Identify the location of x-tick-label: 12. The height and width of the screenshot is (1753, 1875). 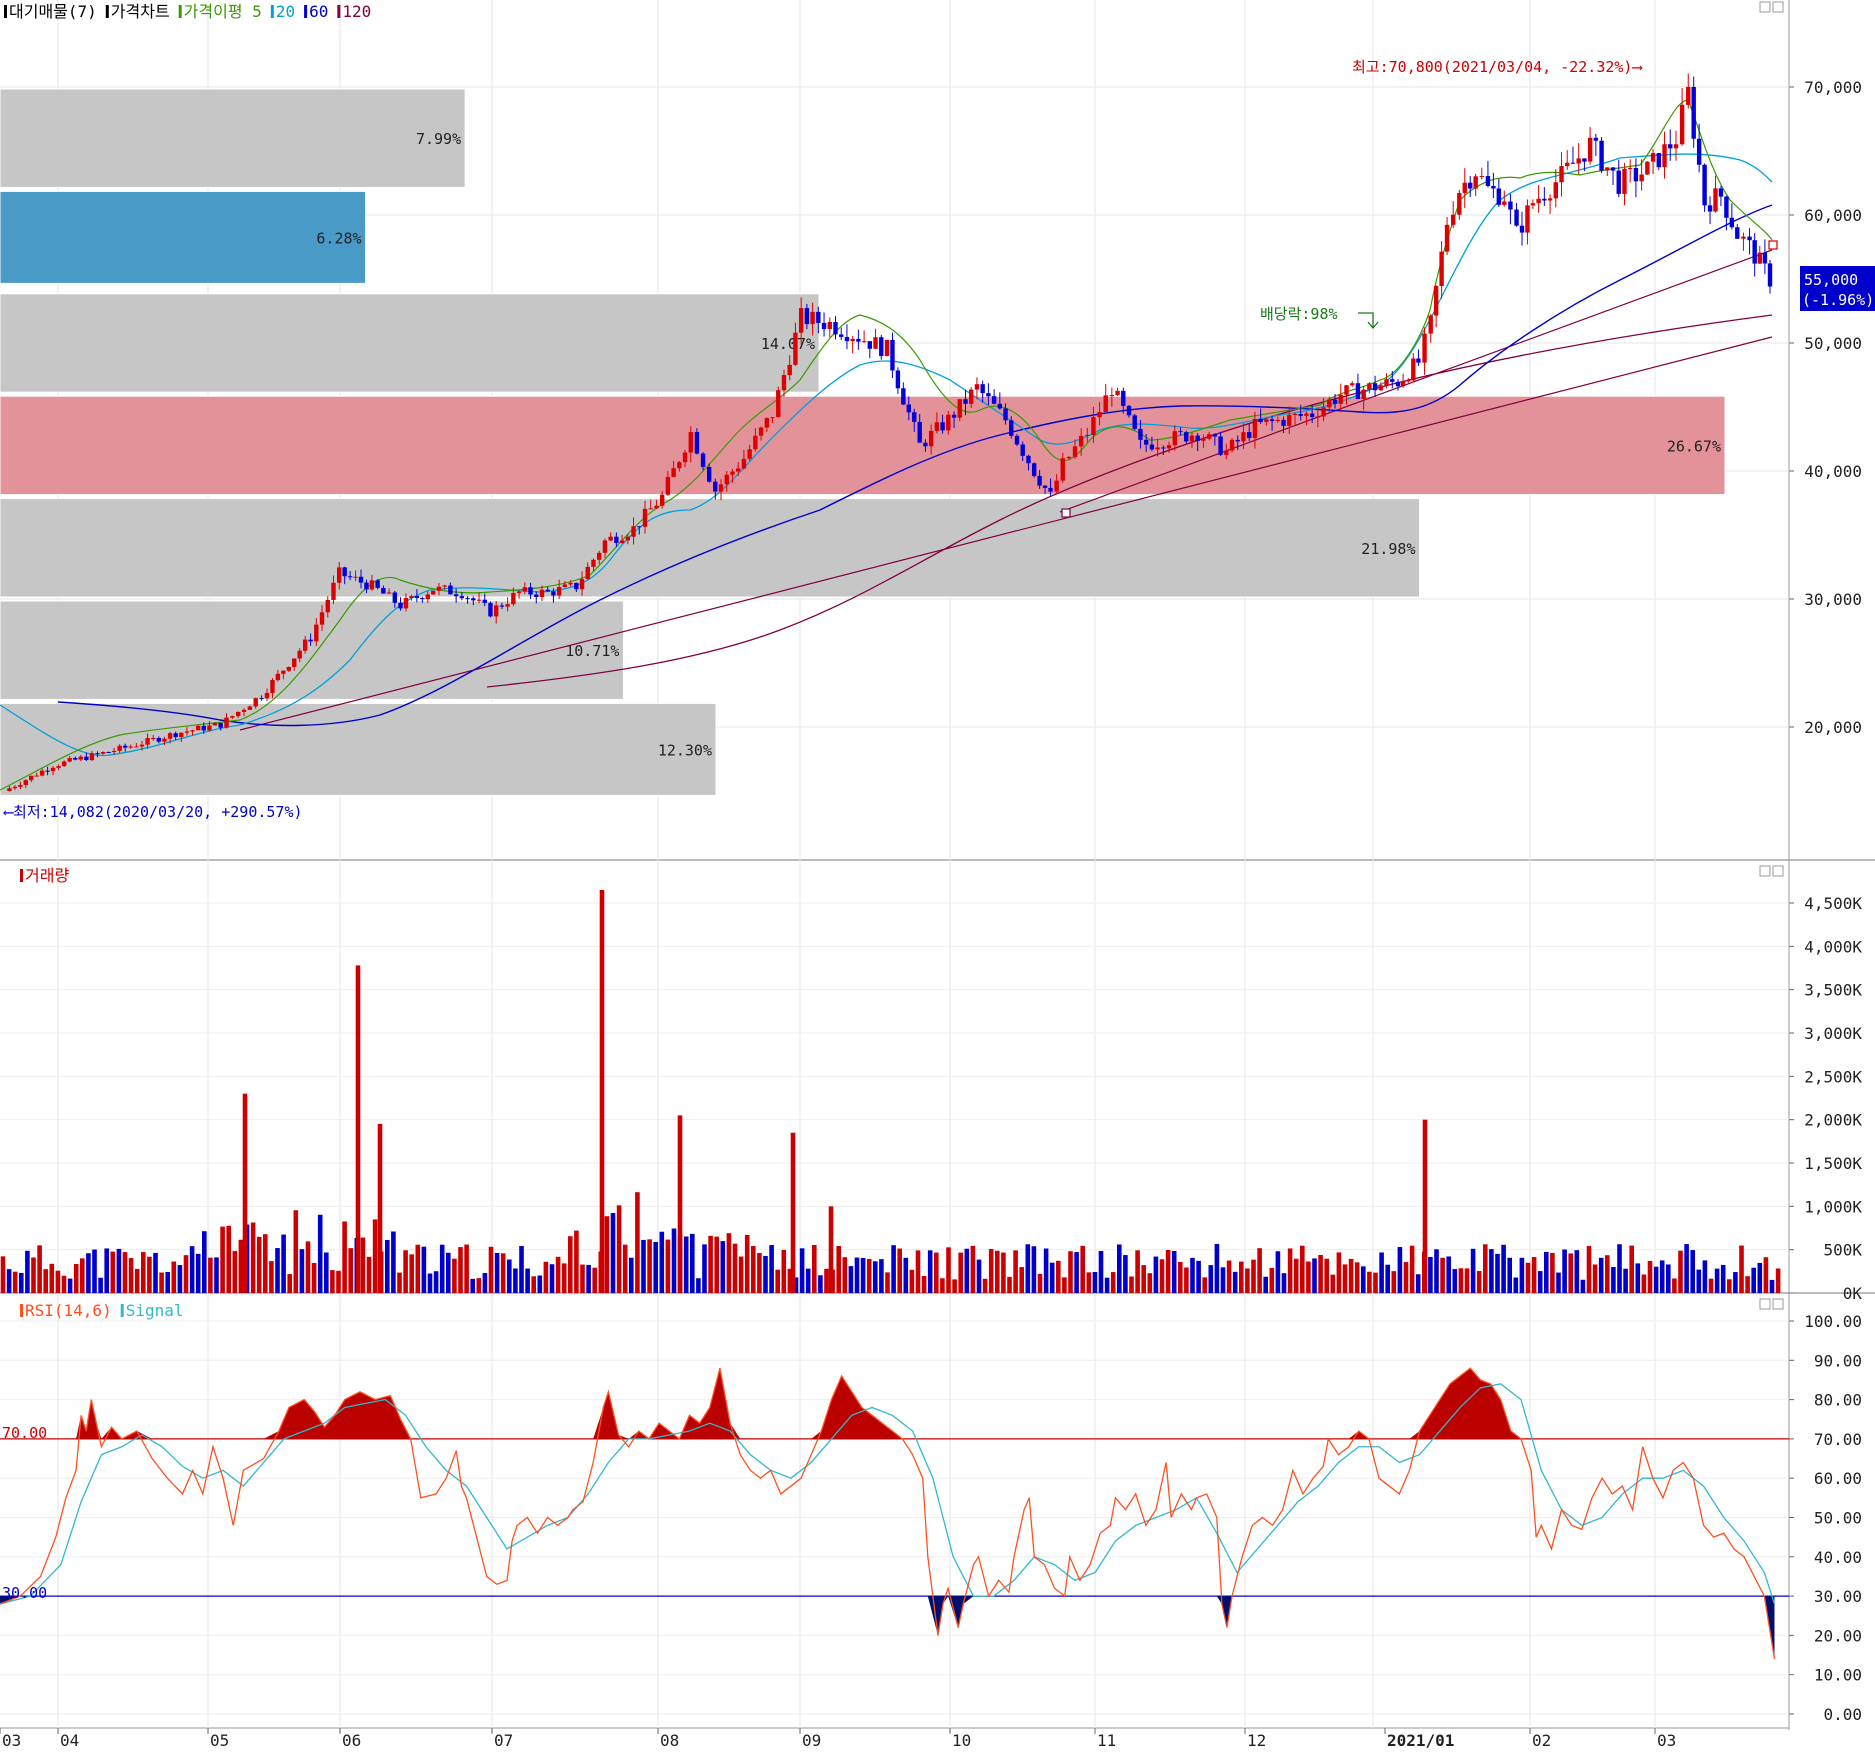
(1256, 1740).